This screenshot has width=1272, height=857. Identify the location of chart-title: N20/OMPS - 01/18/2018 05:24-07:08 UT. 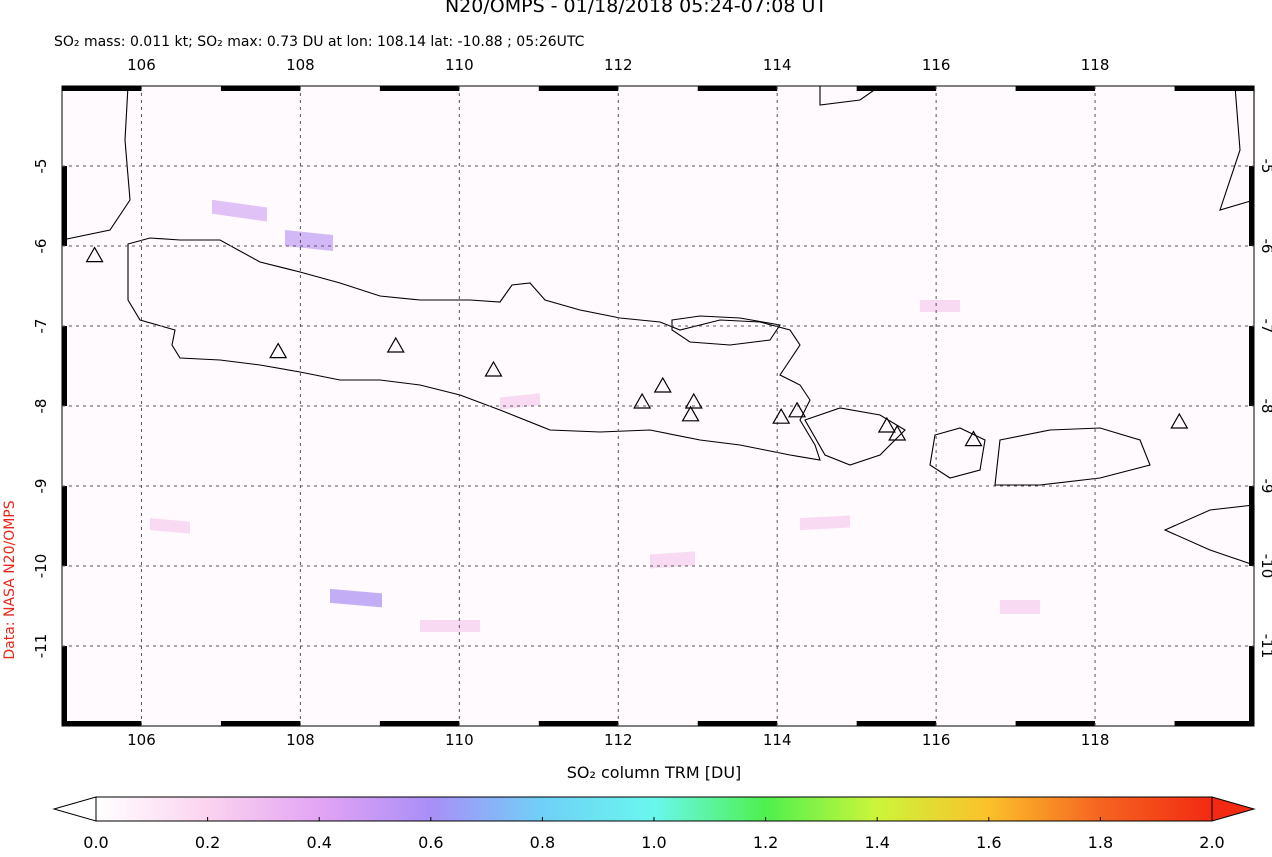
(636, 8).